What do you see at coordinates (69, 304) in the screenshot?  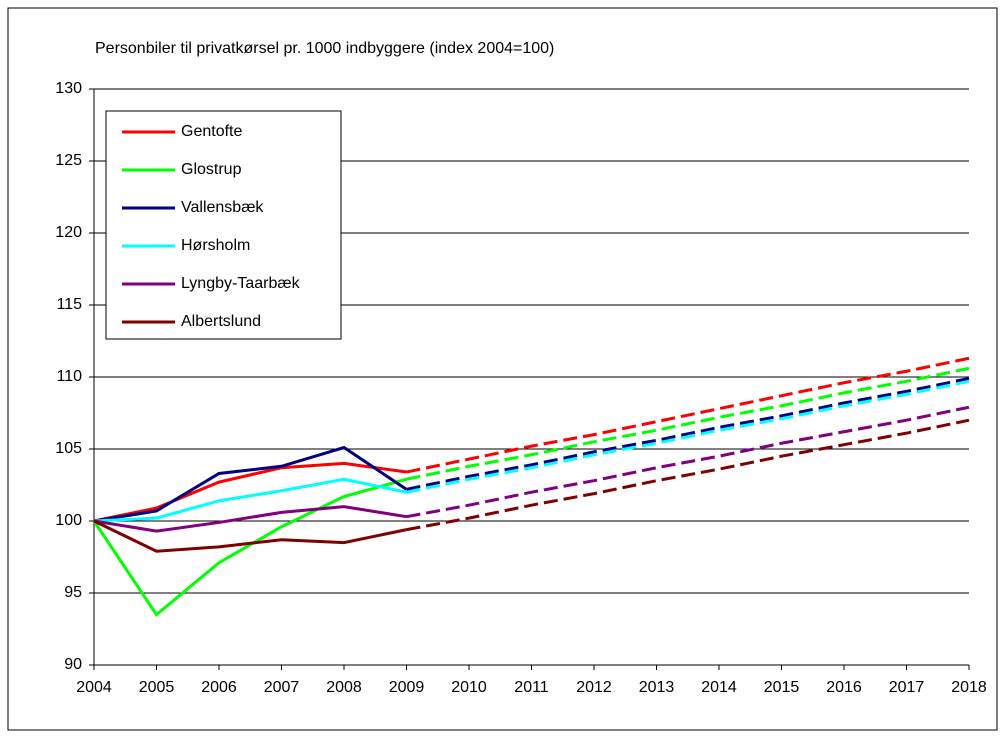 I see `y-tick-label: 115` at bounding box center [69, 304].